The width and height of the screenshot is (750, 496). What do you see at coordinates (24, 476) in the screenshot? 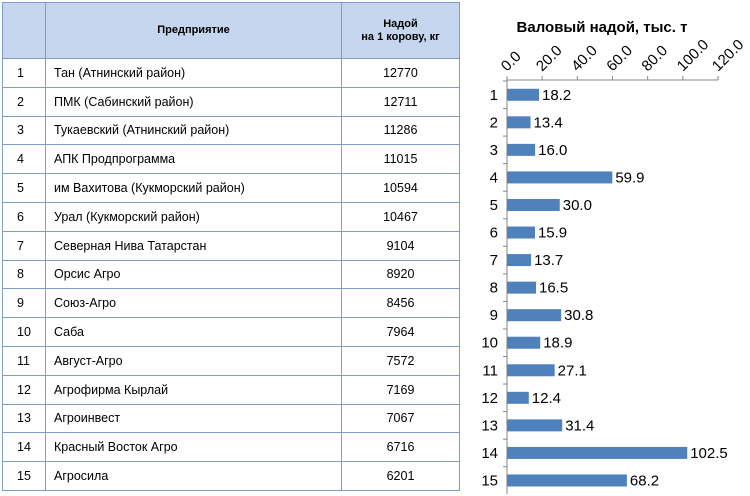
I see `row-index: 15` at bounding box center [24, 476].